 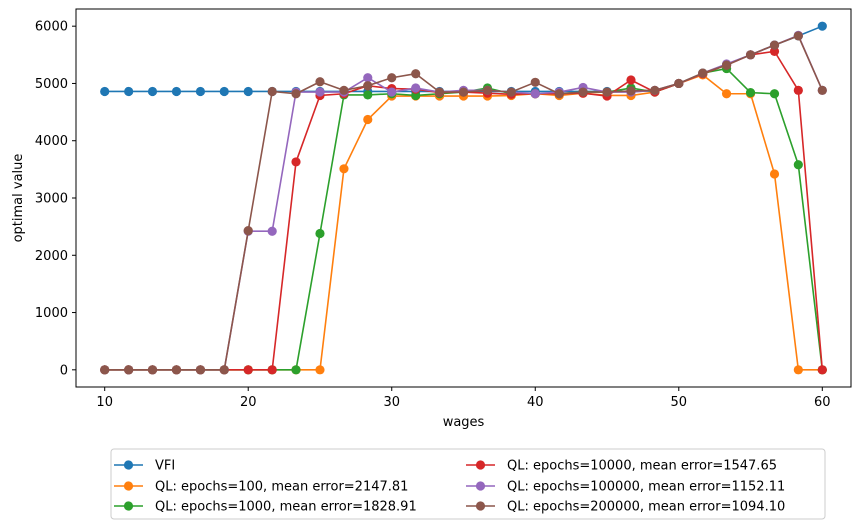 I want to click on x-axis-title: wages, so click(x=464, y=422).